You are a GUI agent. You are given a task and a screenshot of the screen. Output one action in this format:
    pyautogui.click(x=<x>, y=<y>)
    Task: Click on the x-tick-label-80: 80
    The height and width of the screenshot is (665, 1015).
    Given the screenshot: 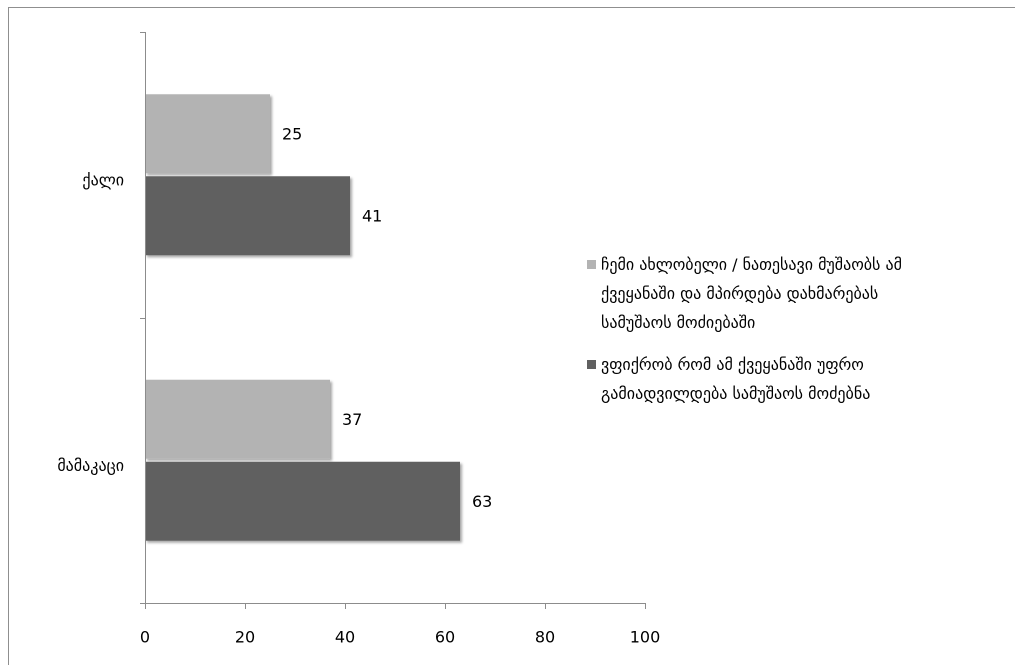 What is the action you would take?
    pyautogui.click(x=545, y=637)
    